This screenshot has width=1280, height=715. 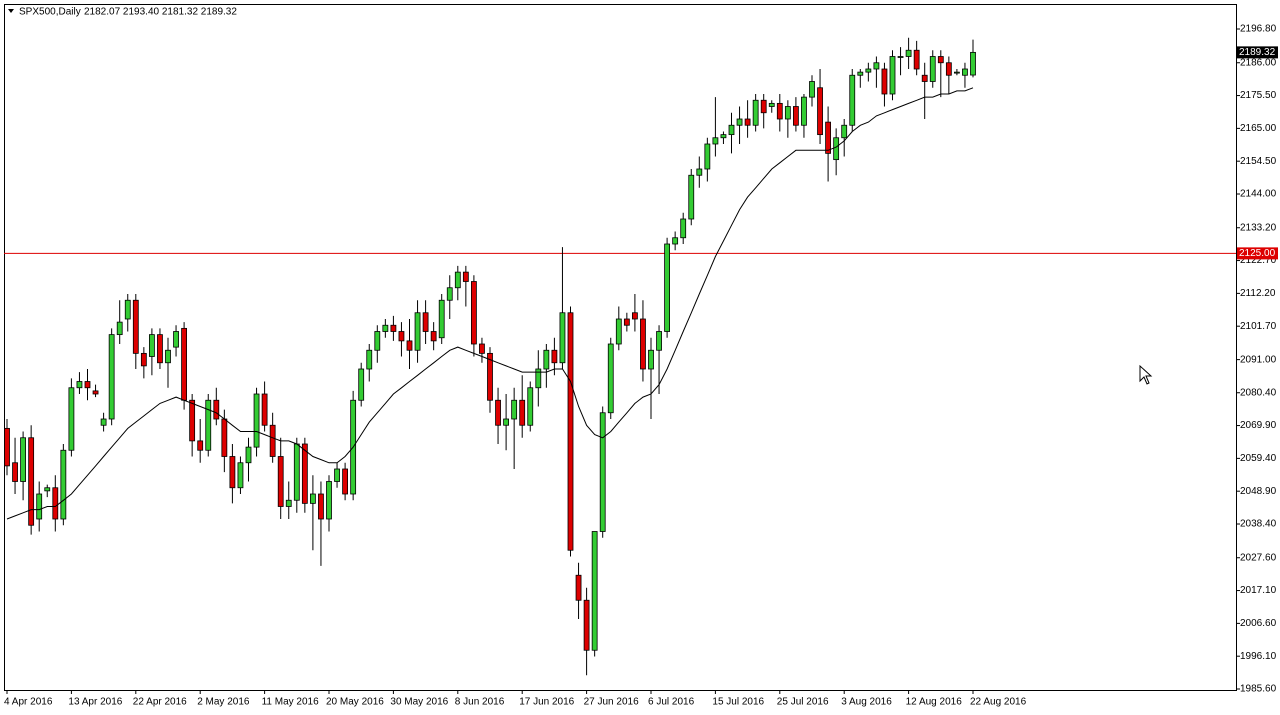 I want to click on y-tick-label: 1985.60, so click(x=1258, y=689).